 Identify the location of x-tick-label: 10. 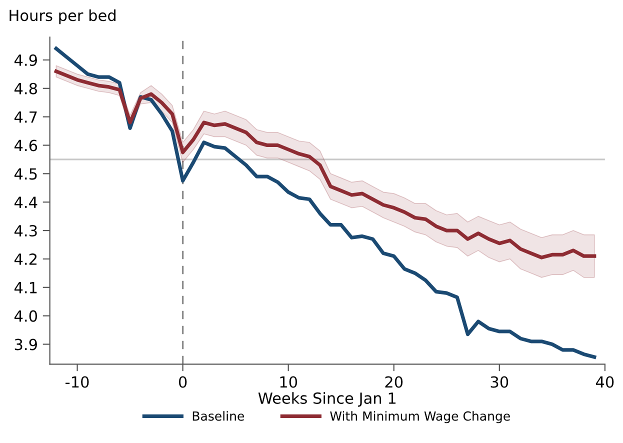
(289, 382).